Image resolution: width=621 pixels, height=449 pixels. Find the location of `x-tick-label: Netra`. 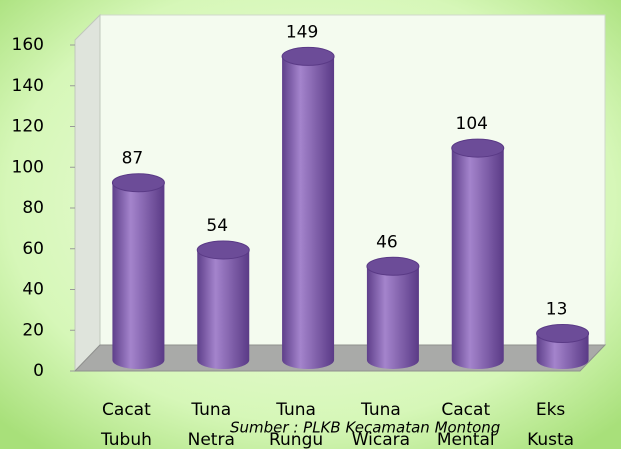

x-tick-label: Netra is located at coordinates (211, 439).